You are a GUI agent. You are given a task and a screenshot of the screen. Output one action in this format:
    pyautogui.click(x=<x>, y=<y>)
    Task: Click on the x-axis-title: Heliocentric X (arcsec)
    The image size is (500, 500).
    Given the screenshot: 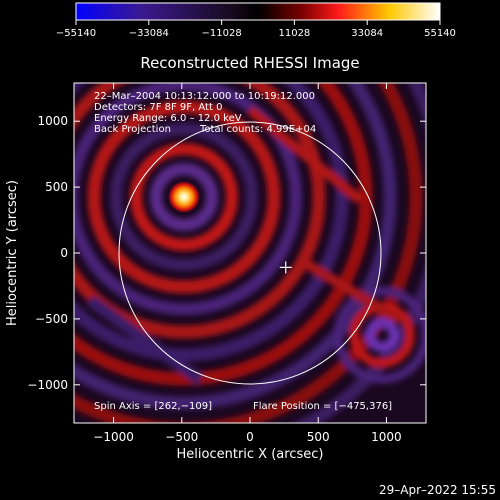 What is the action you would take?
    pyautogui.click(x=250, y=454)
    